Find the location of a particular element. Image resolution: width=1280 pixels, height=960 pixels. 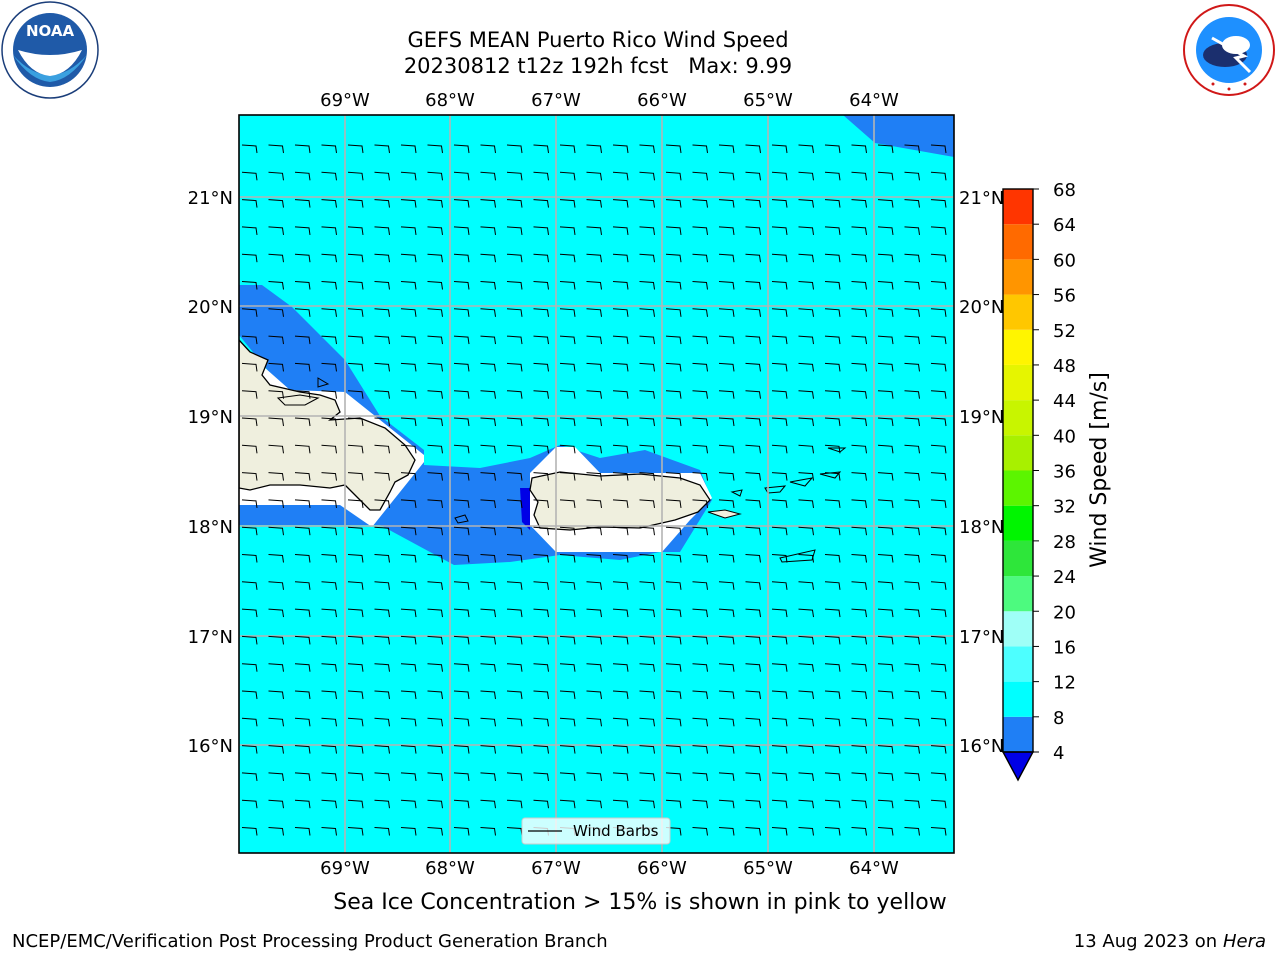

lon-label-bottom: 64°W is located at coordinates (874, 868).